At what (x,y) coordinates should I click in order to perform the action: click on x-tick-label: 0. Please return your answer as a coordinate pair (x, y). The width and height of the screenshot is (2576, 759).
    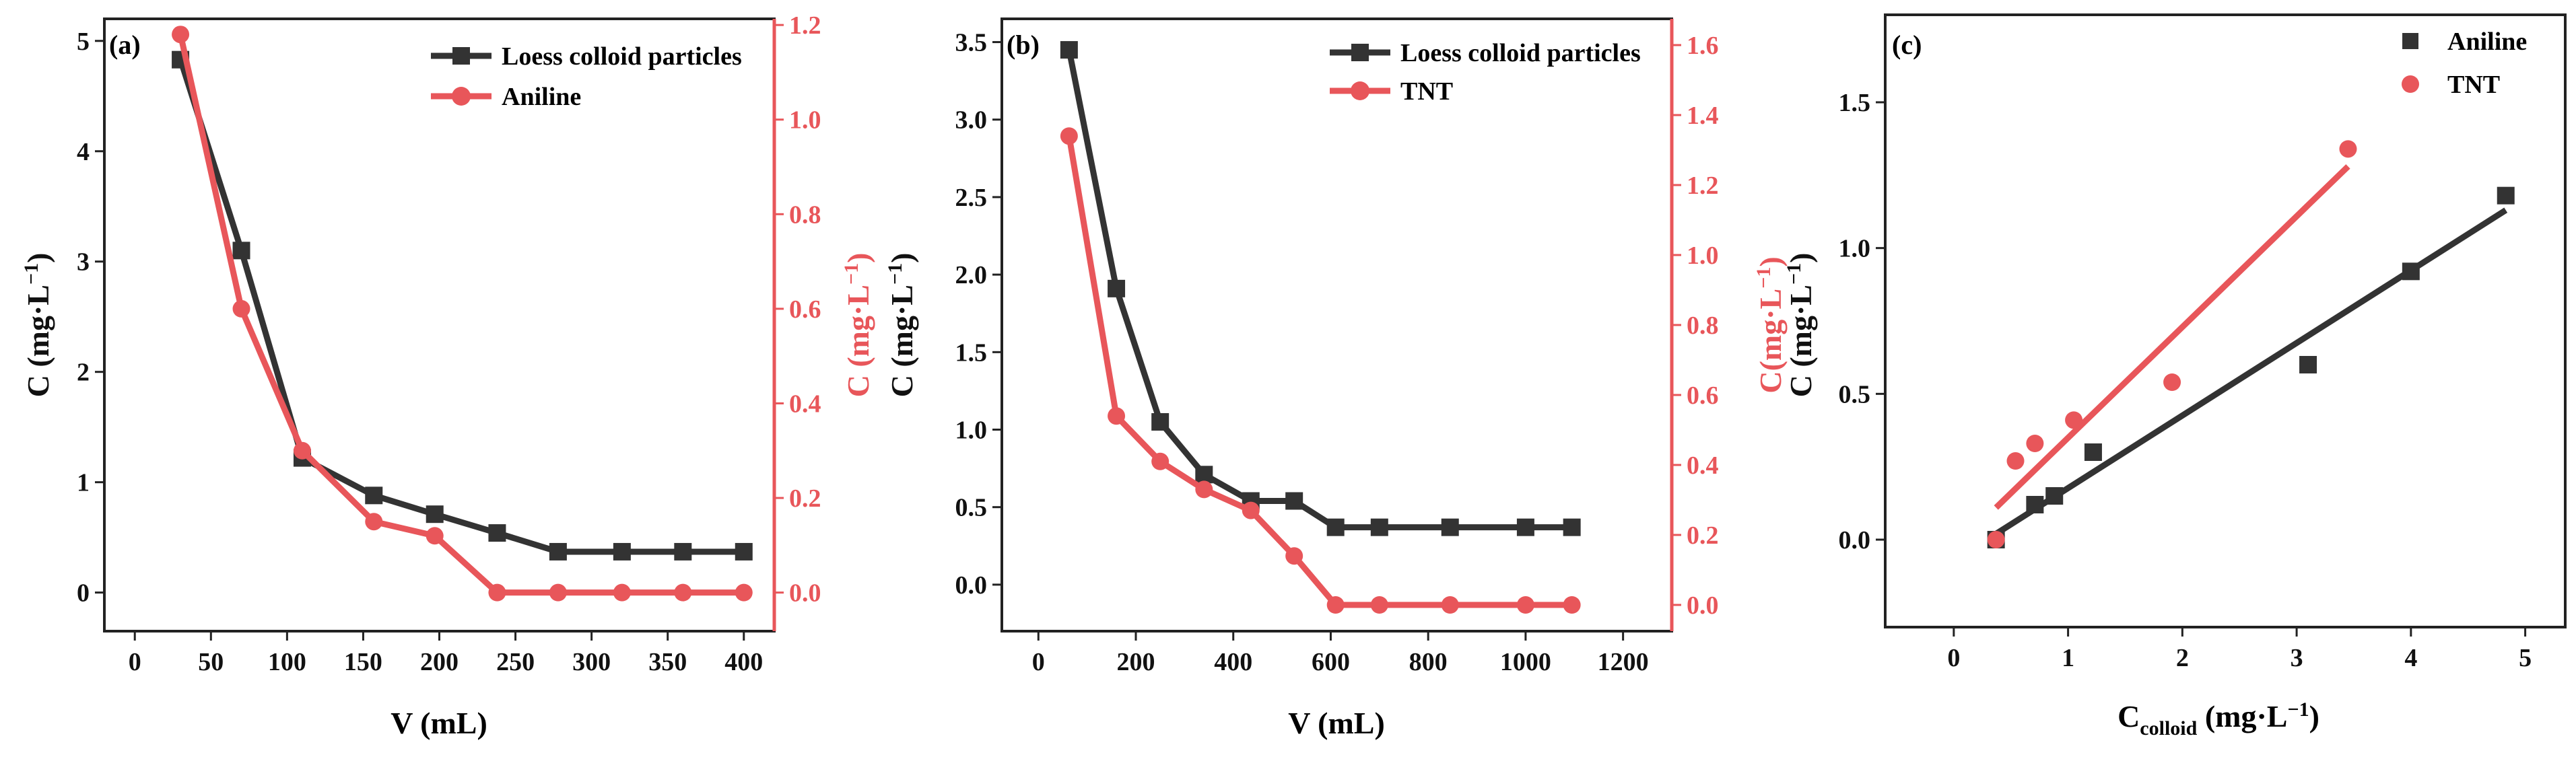
    Looking at the image, I should click on (135, 662).